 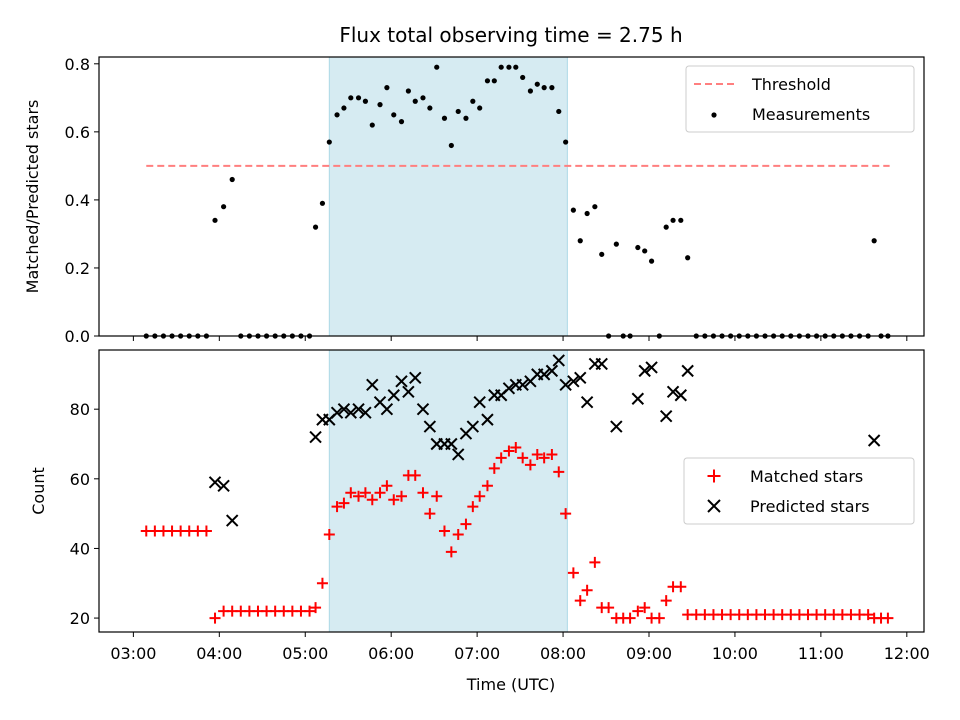 I want to click on legend-matched-label: Matched stars, so click(x=806, y=476).